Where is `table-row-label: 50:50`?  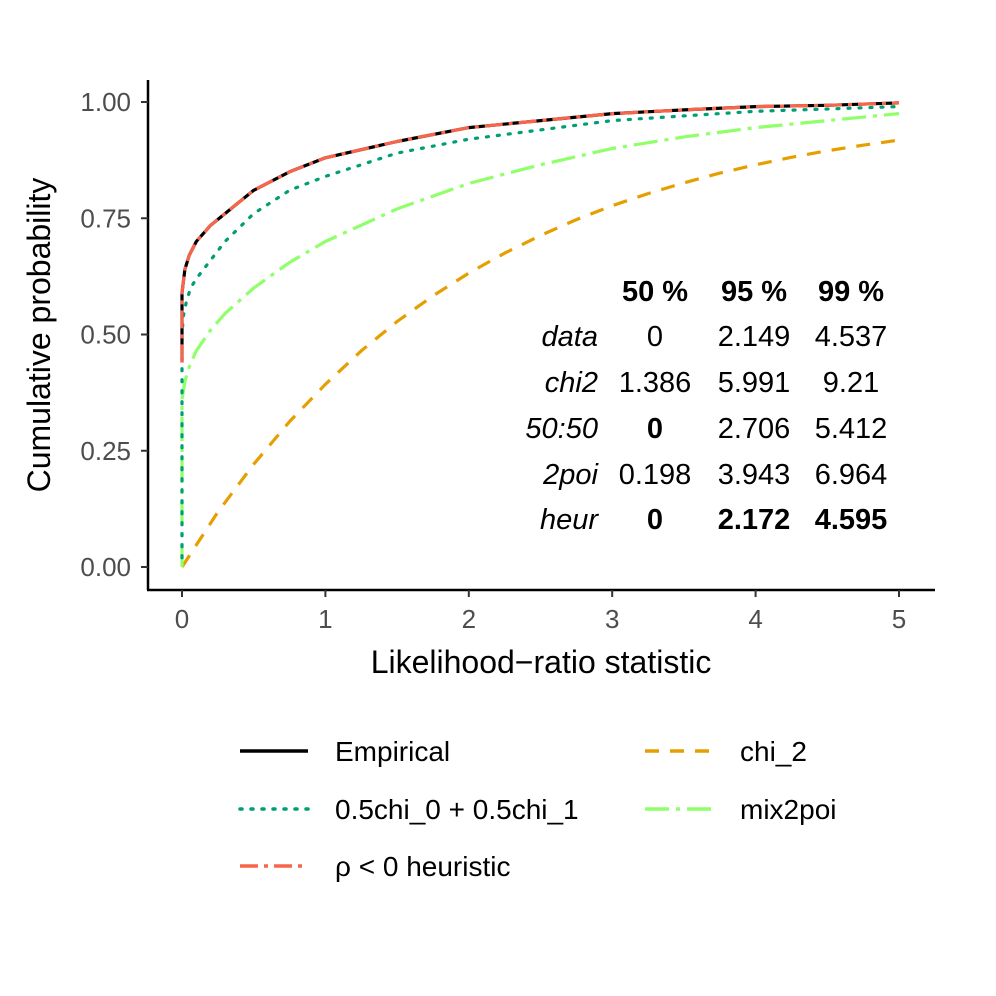
table-row-label: 50:50 is located at coordinates (561, 429).